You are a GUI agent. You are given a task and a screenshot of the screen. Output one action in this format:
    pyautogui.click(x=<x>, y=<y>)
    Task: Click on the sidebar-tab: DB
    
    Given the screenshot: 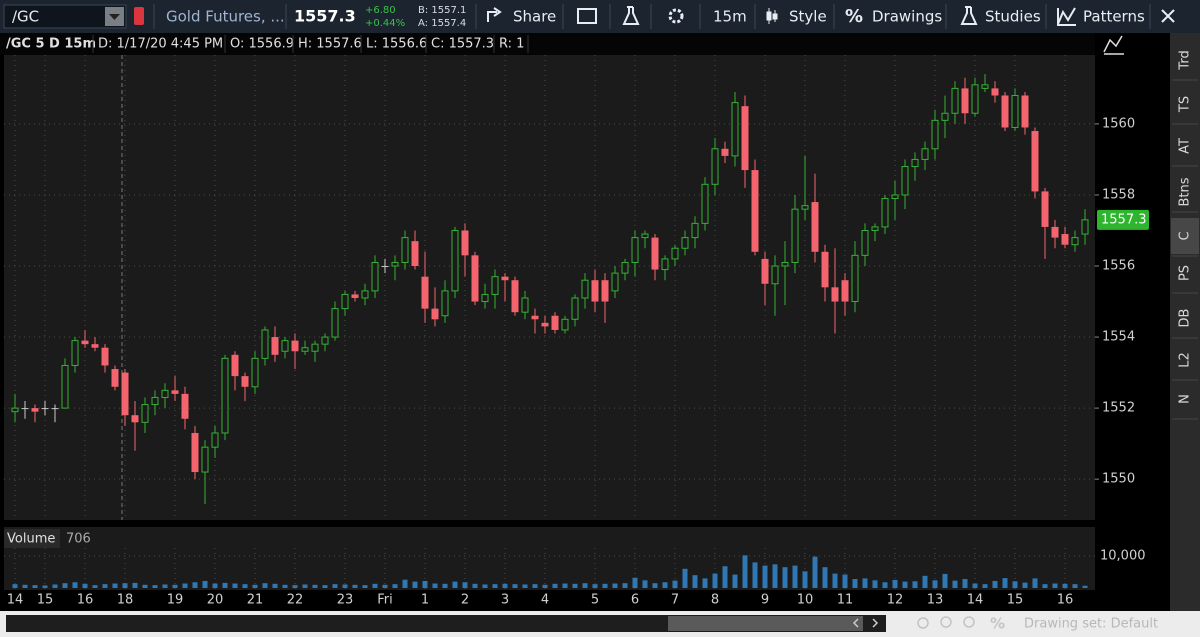 What is the action you would take?
    pyautogui.click(x=1185, y=318)
    